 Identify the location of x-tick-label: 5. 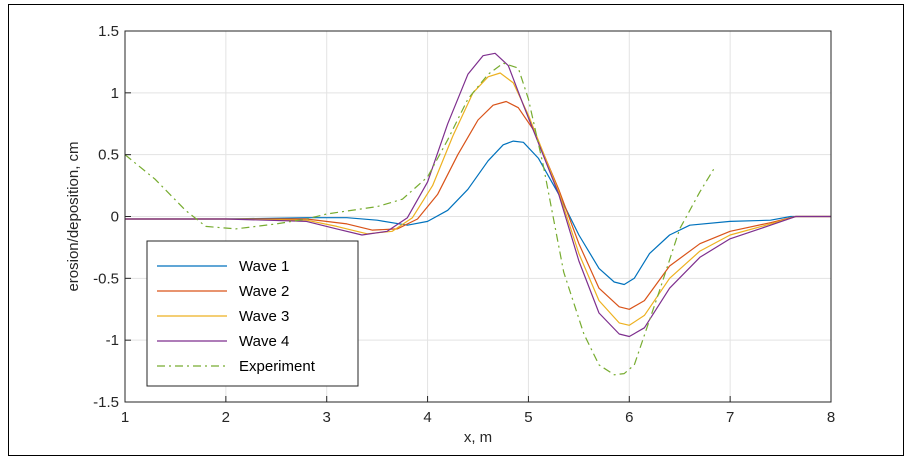
(528, 417).